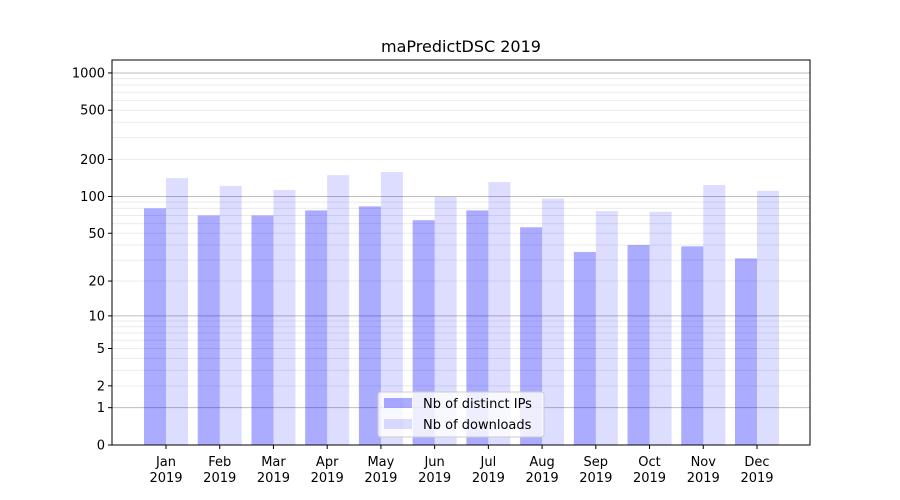  What do you see at coordinates (433, 462) in the screenshot?
I see `x-tick-label: Jun` at bounding box center [433, 462].